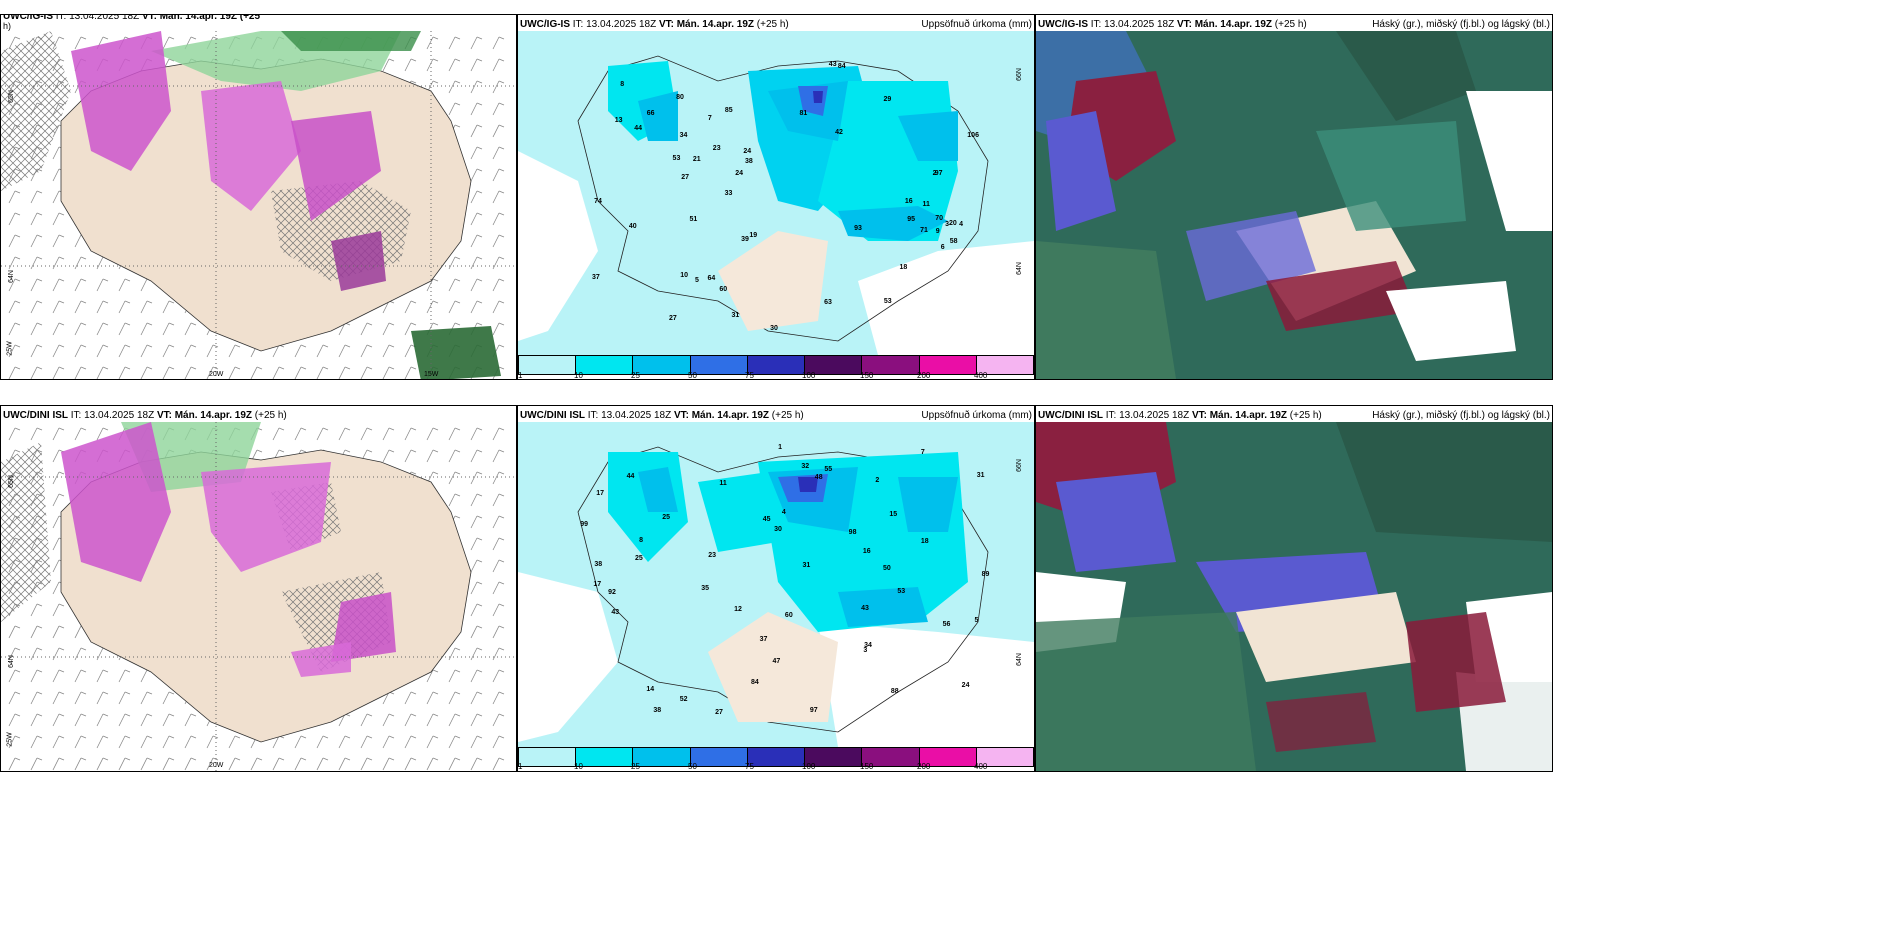 The height and width of the screenshot is (950, 1900). I want to click on precip-value-label: 34, so click(868, 646).